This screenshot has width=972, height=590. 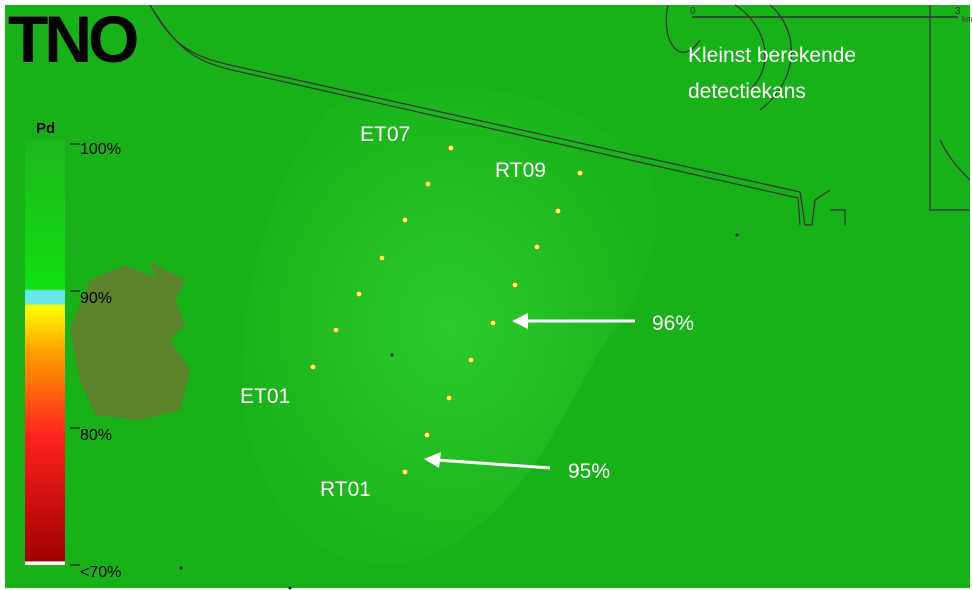 I want to click on turbine-label: RT09, so click(x=520, y=170).